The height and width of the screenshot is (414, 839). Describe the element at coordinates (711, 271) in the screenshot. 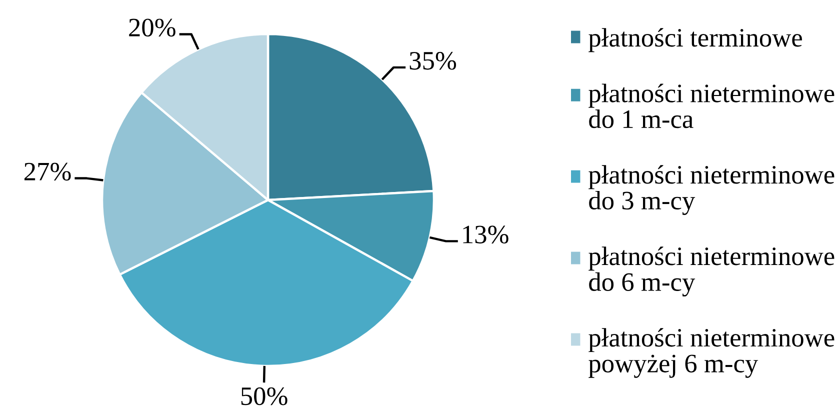

I see `legend-label: płatności nieterminowe do 6 m-cy` at that location.